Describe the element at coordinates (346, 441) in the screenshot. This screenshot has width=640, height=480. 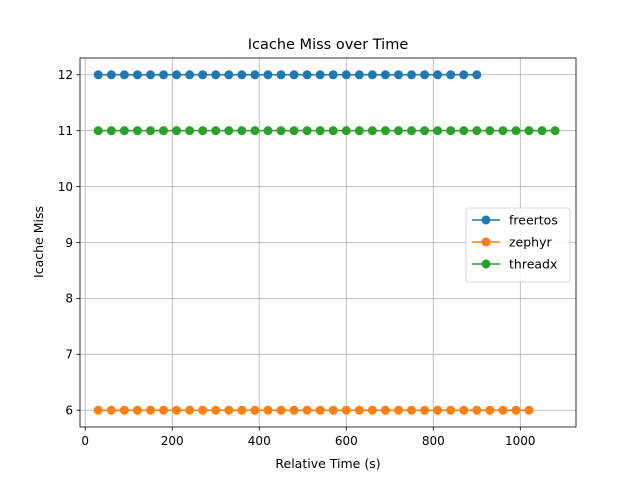
I see `x-tick-label: 600` at that location.